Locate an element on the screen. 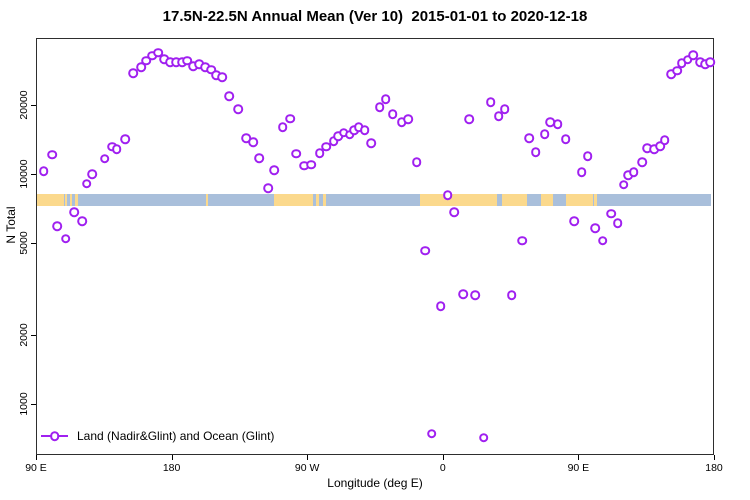 The height and width of the screenshot is (500, 750). y-axis-title: N Total is located at coordinates (11, 225).